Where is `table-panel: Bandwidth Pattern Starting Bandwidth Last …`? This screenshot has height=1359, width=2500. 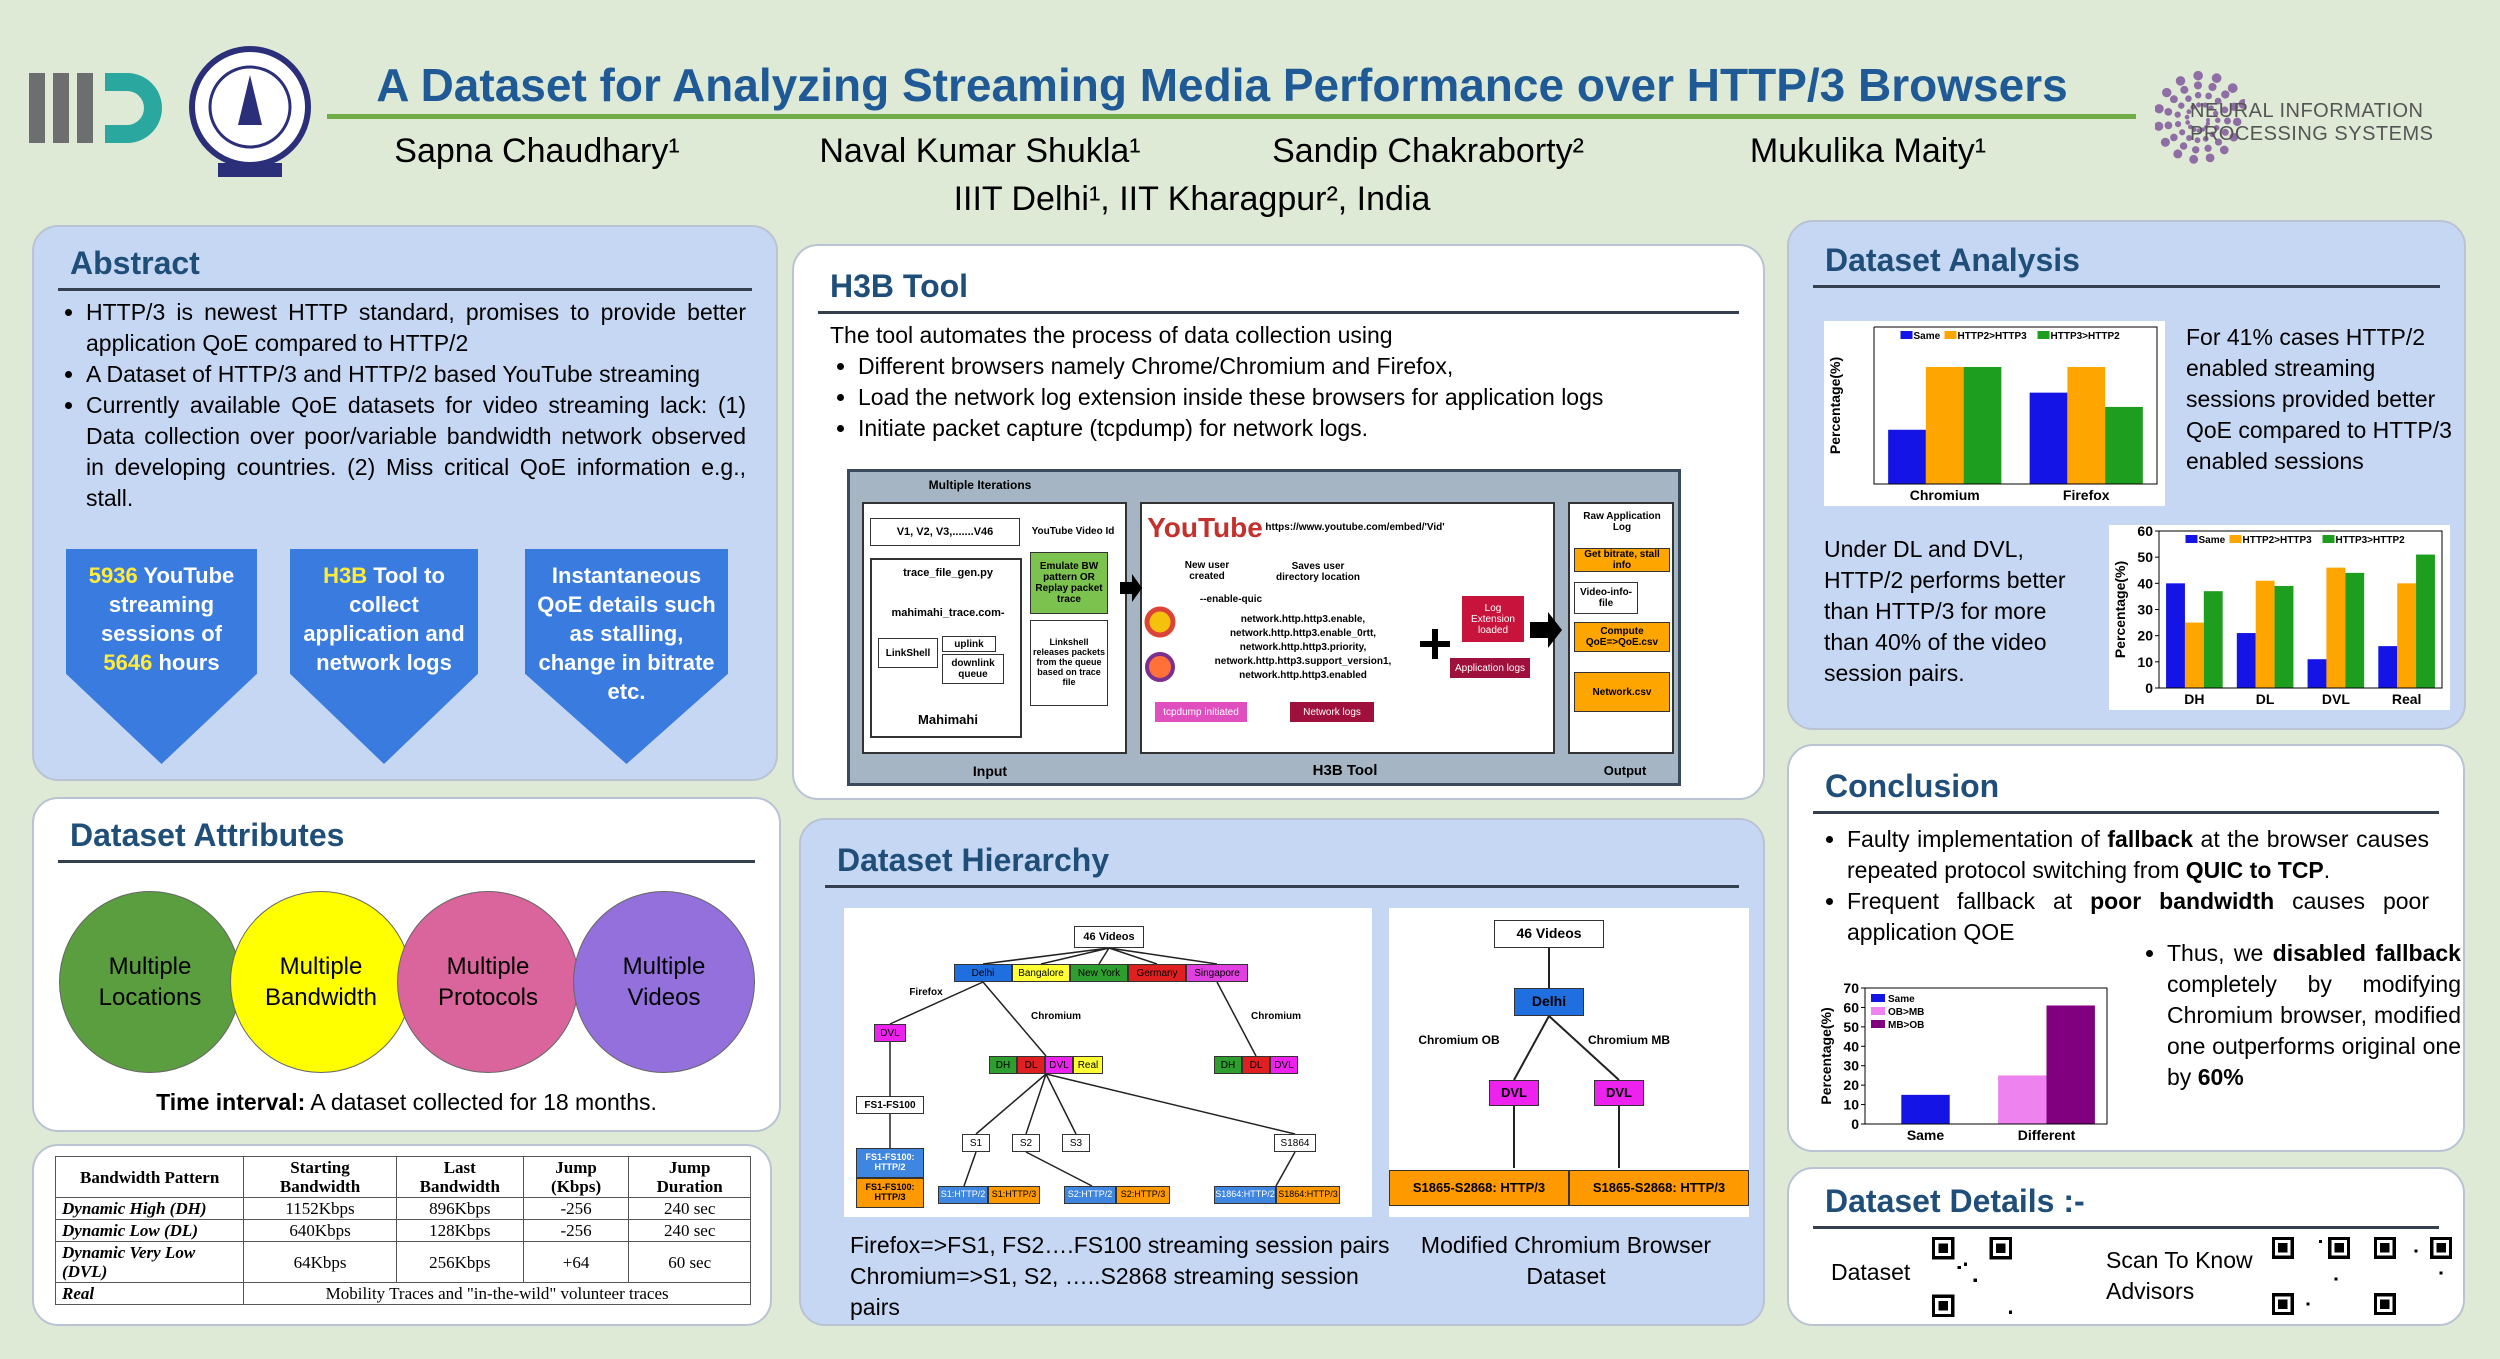 table-panel: Bandwidth Pattern Starting Bandwidth Last … is located at coordinates (402, 1235).